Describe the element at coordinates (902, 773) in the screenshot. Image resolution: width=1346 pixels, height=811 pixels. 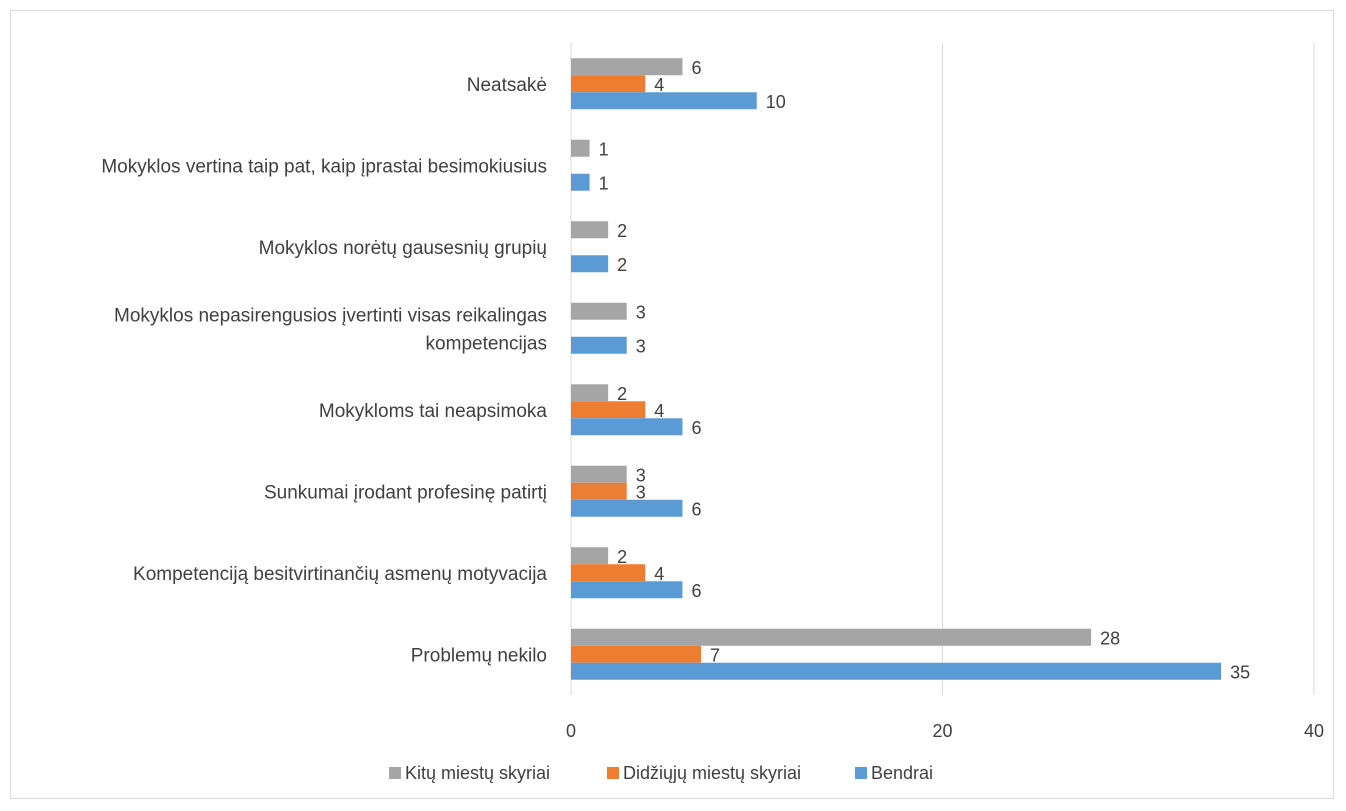
I see `legend-label: Bendrai` at that location.